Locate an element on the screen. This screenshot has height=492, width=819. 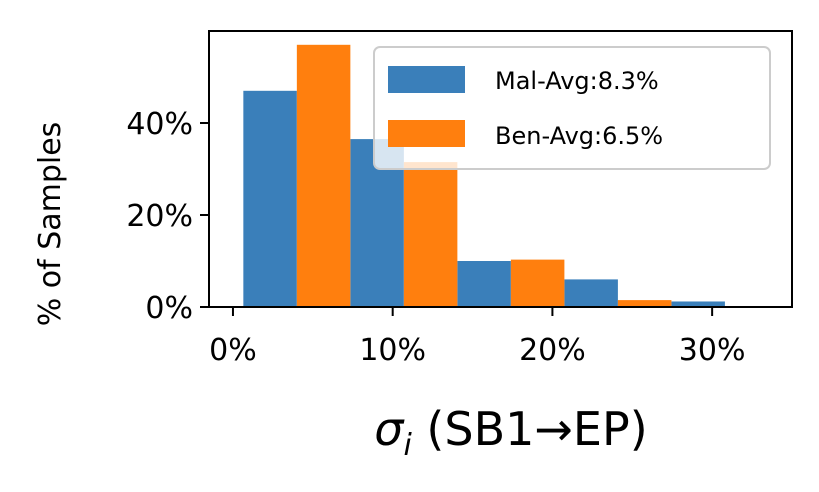
x-axis-ticks: 0% 10% 20% 30% is located at coordinates (477, 337).